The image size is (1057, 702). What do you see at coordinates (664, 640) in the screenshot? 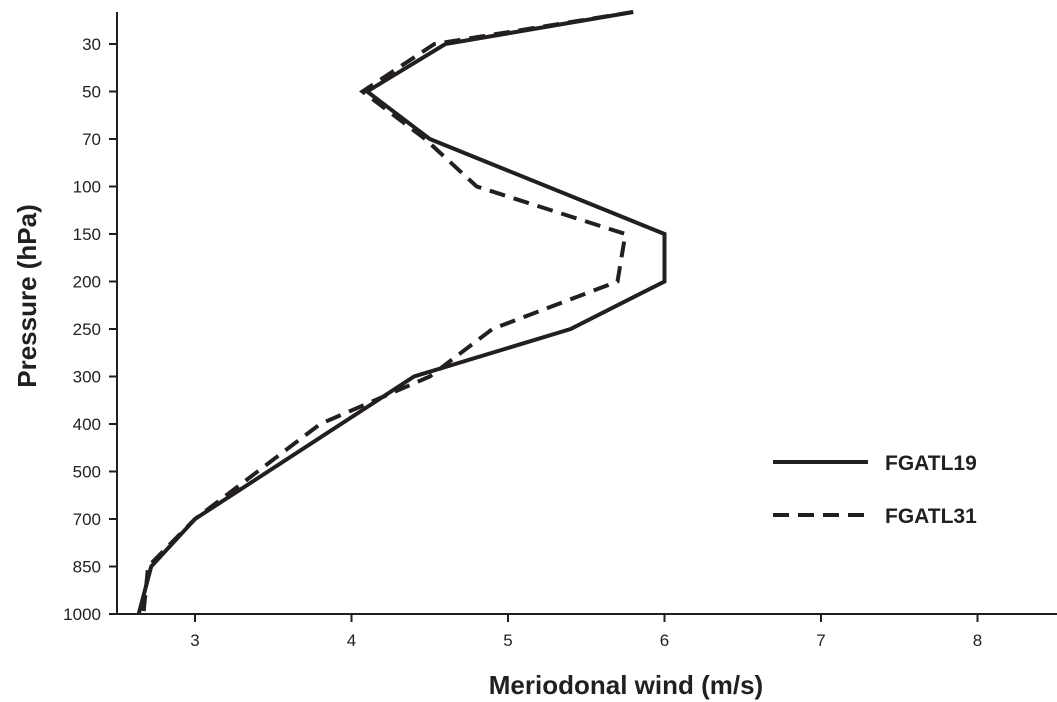
I see `x-tick-label: 6` at bounding box center [664, 640].